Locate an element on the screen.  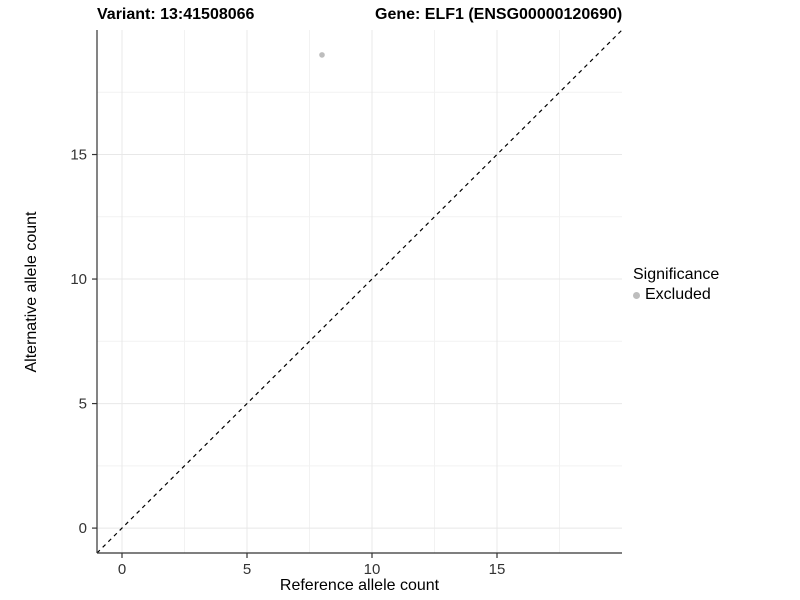
x-tick-label: 5 is located at coordinates (247, 569).